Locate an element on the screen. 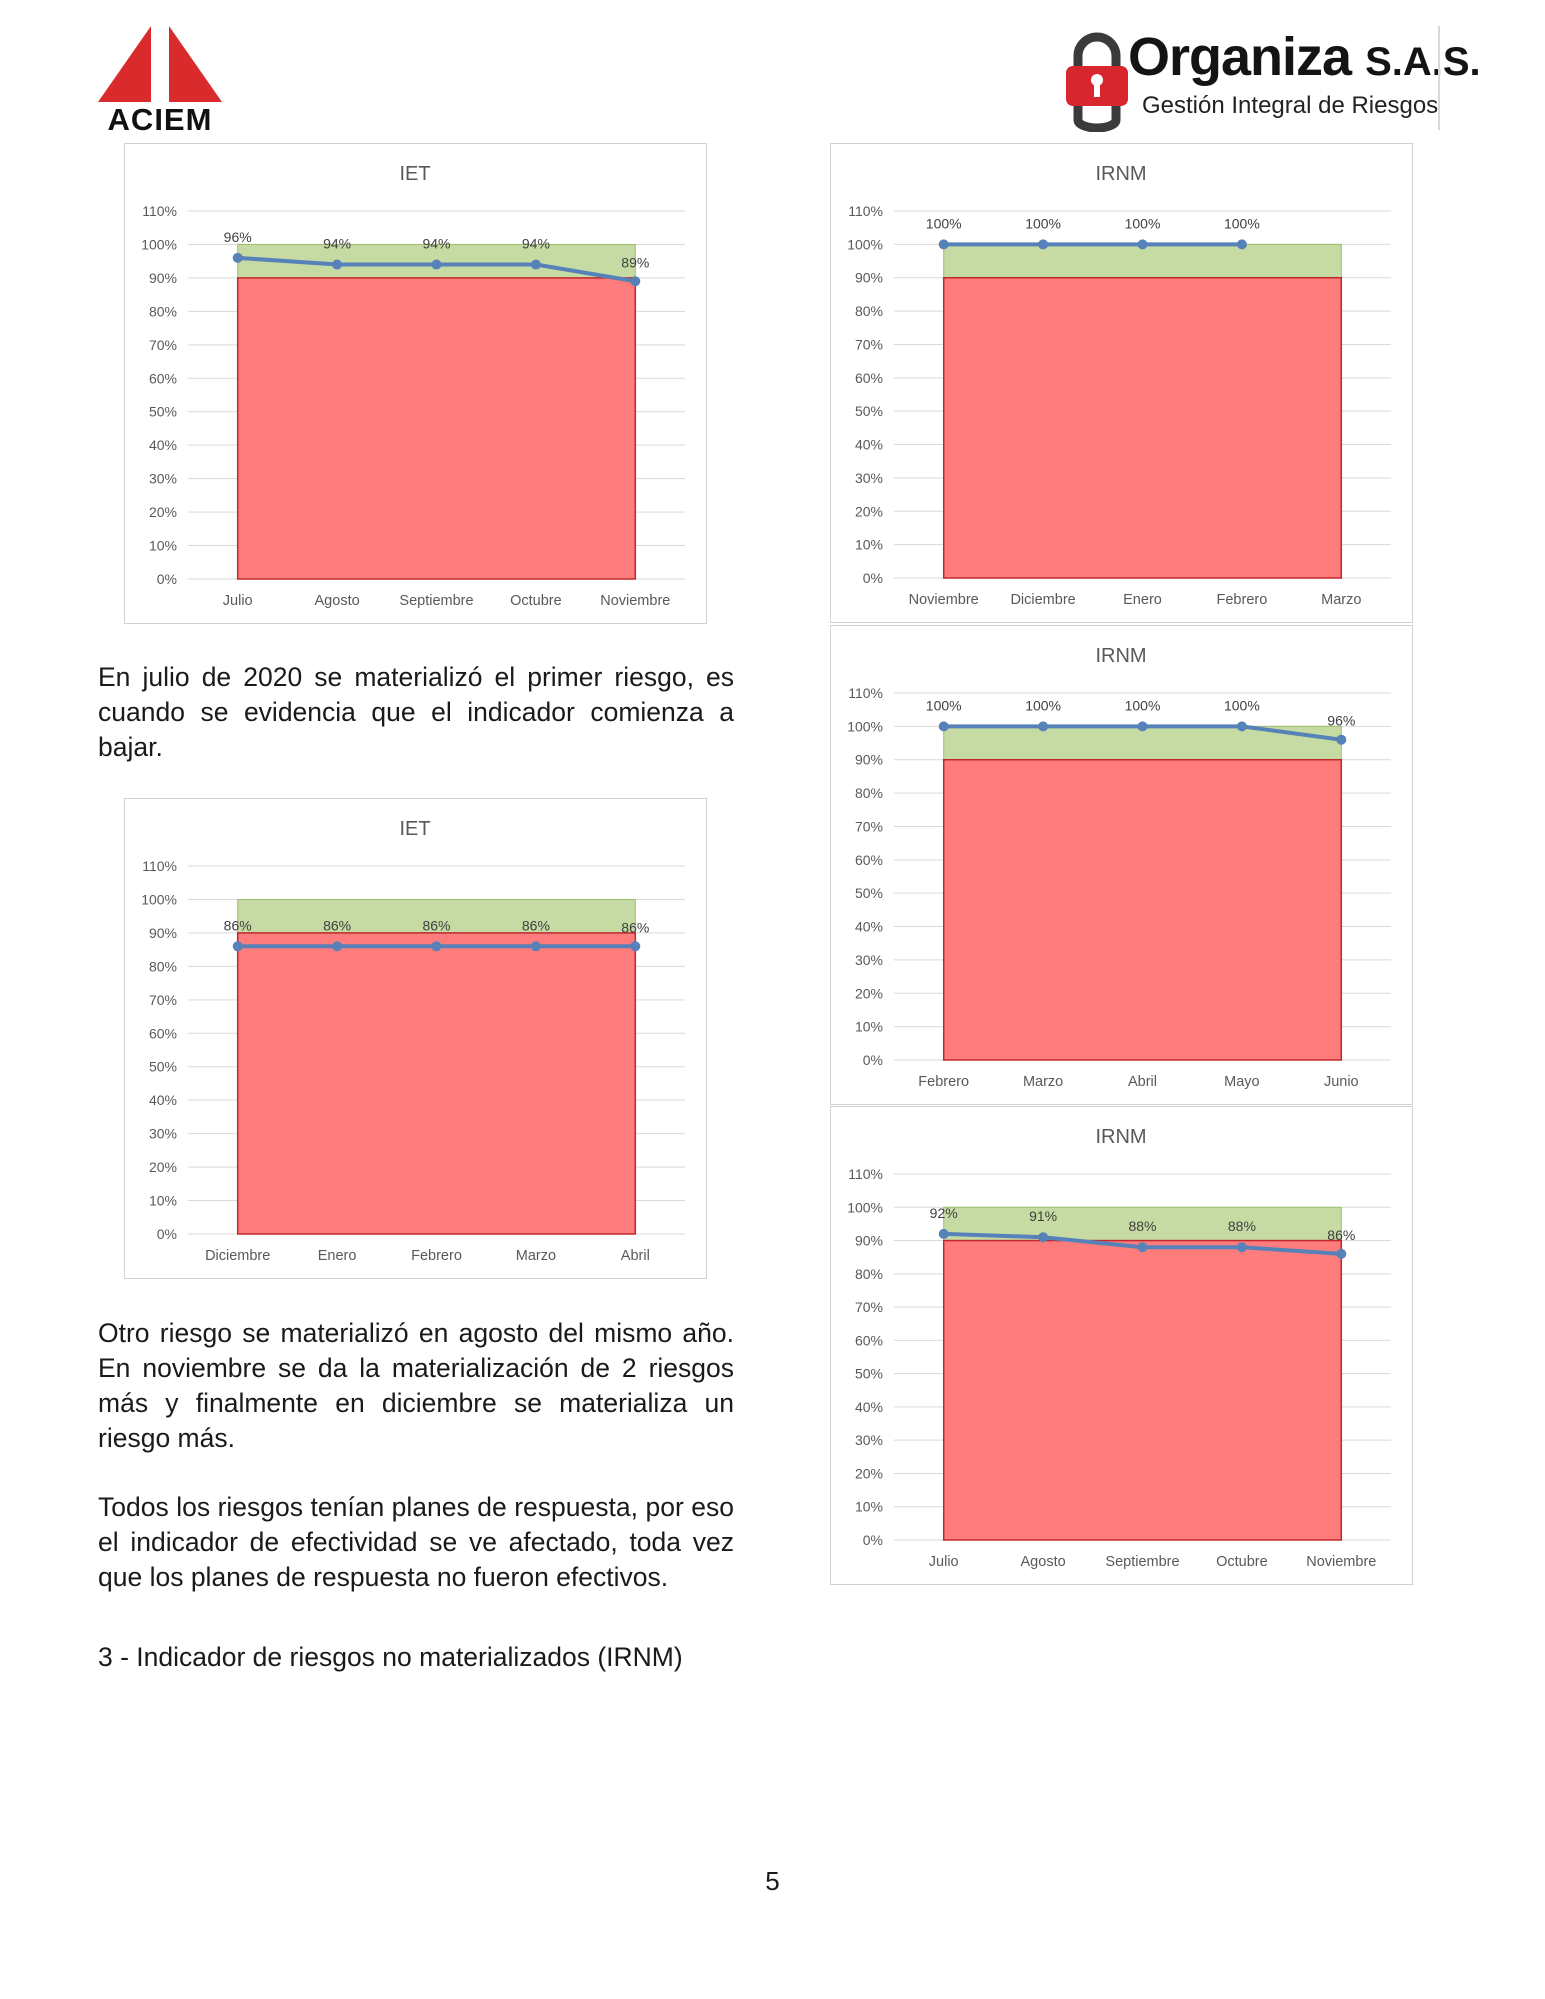  y-tick-label: 60% is located at coordinates (163, 378).